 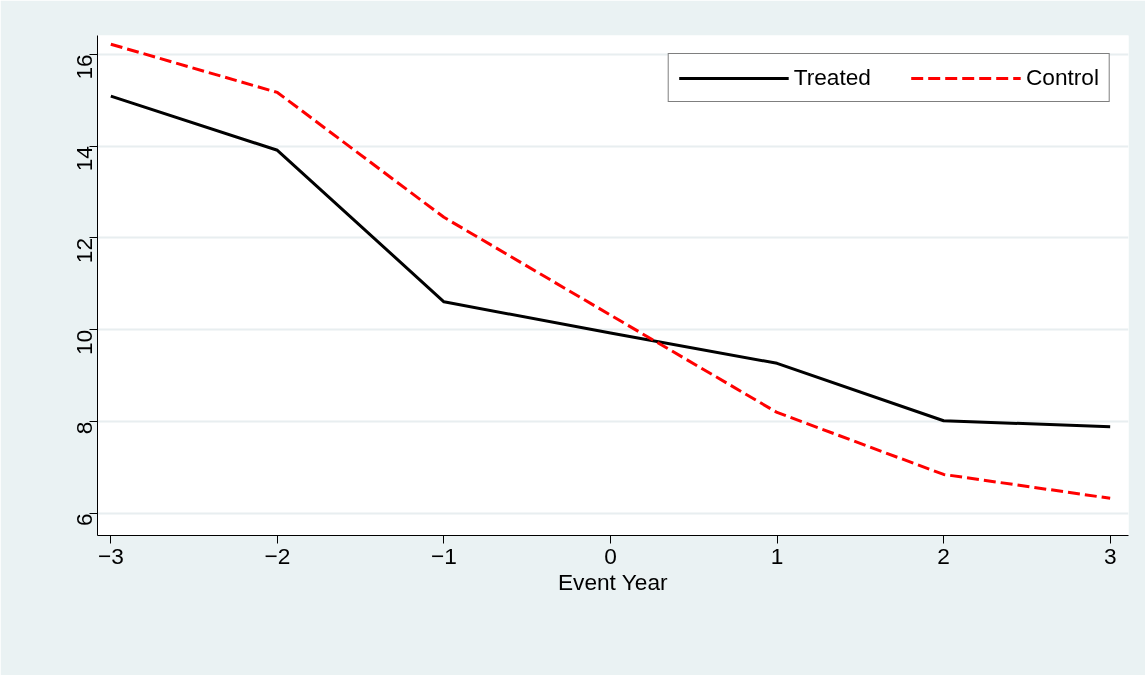 I want to click on x-tick-label: 0, so click(x=610, y=555).